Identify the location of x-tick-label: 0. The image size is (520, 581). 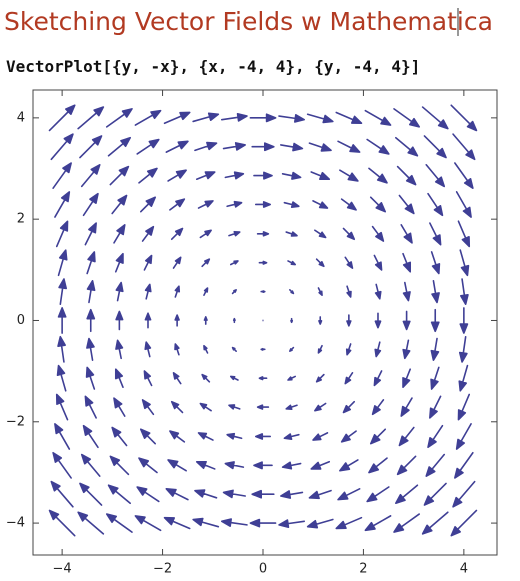
(263, 569).